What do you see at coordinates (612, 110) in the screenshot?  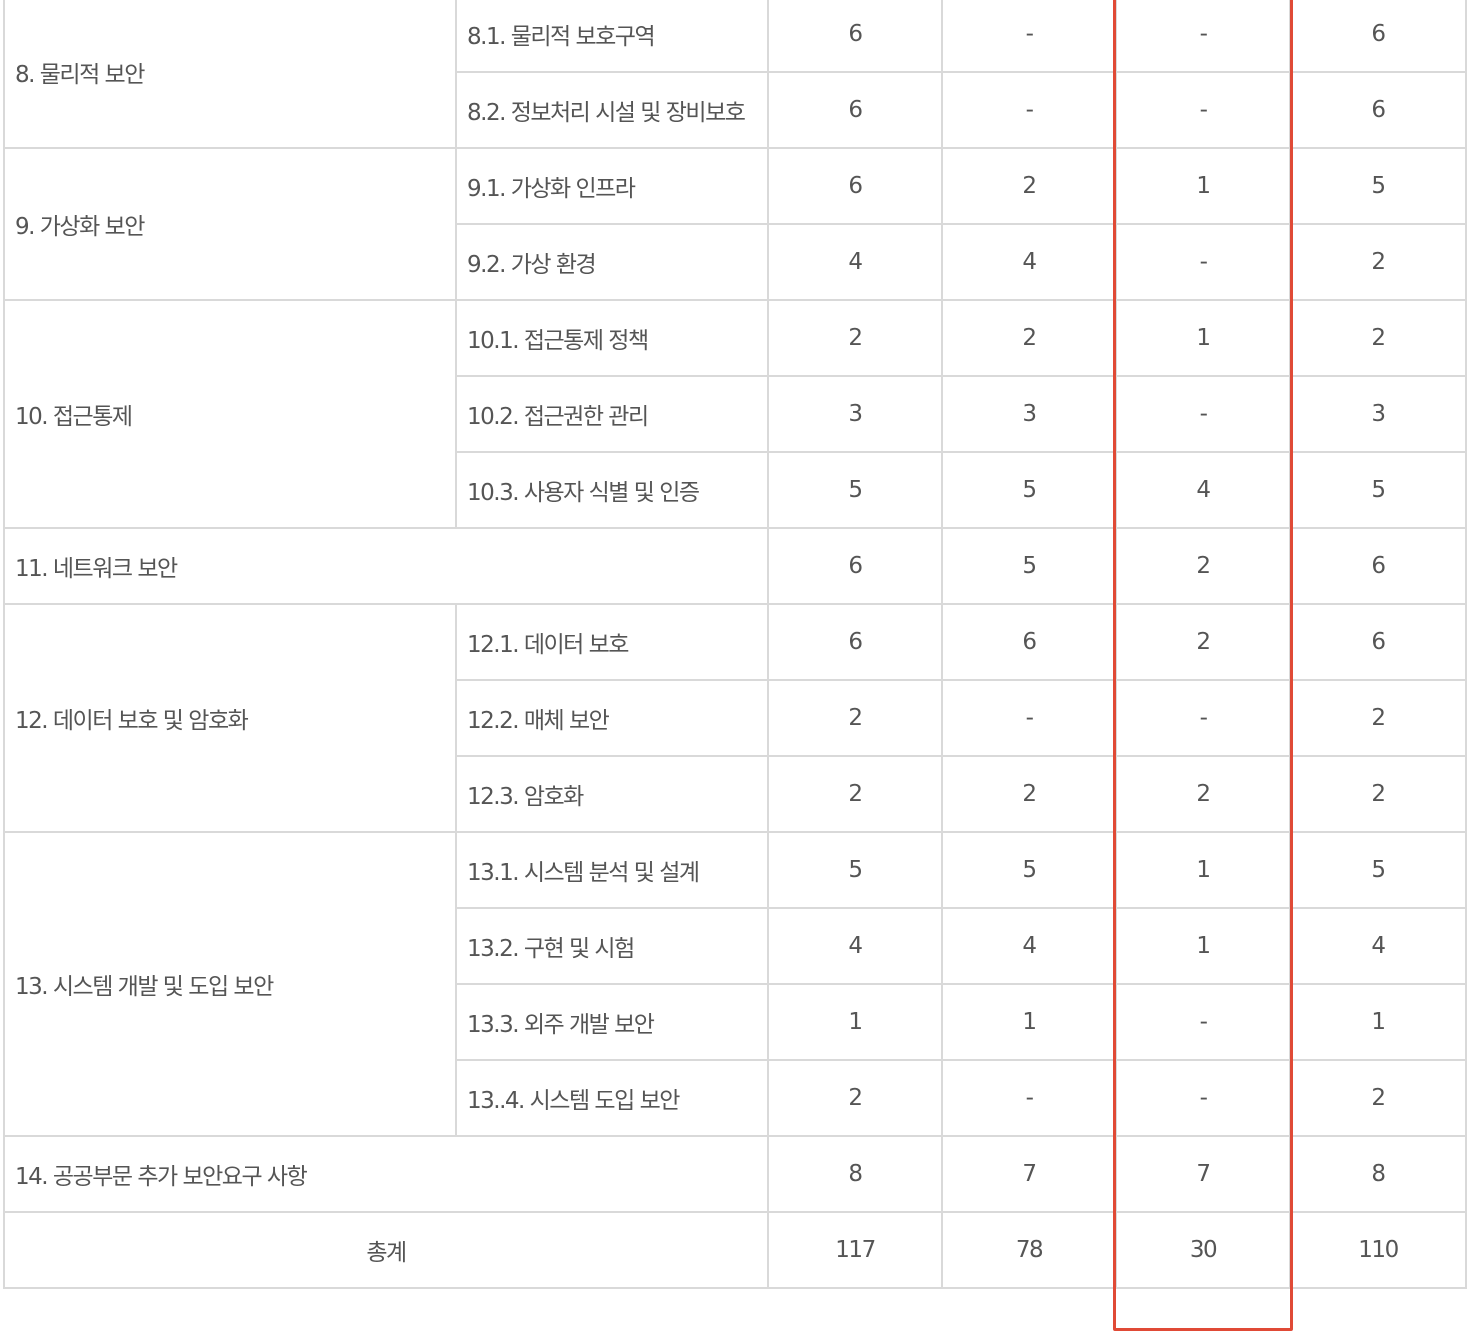 I see `subcategory-cell: 8.2. 정보처리 시설 및 장비보호` at bounding box center [612, 110].